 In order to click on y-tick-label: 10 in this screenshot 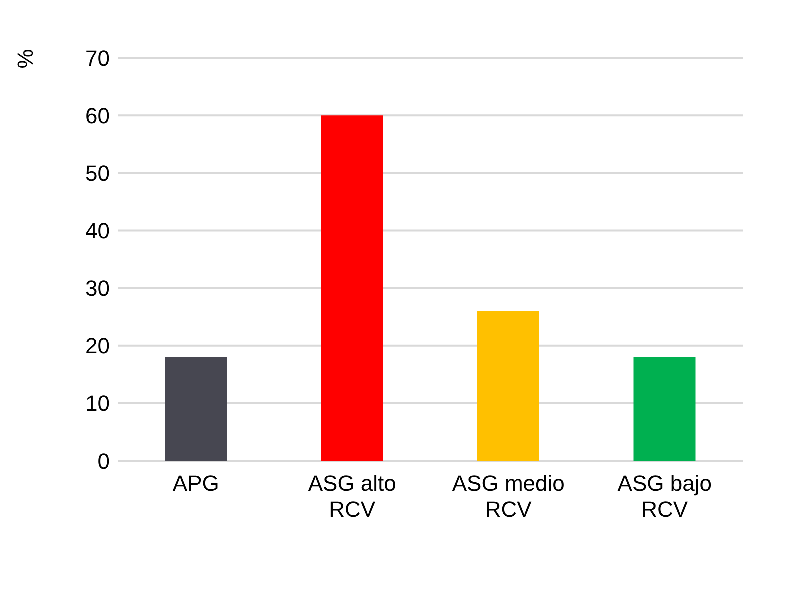, I will do `click(98, 403)`.